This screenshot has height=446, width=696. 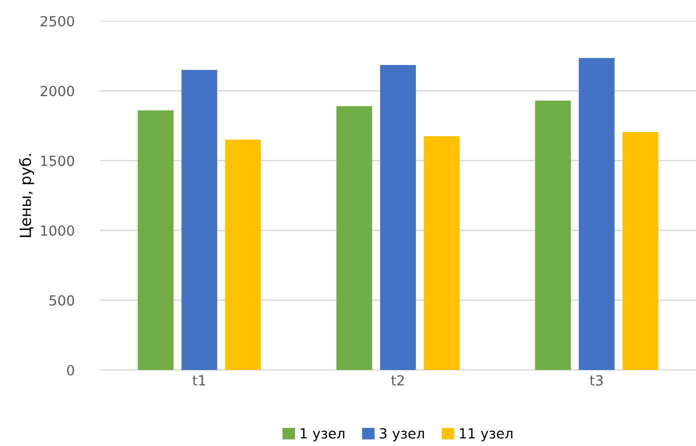 I want to click on y-tick-label: 0, so click(x=70, y=370).